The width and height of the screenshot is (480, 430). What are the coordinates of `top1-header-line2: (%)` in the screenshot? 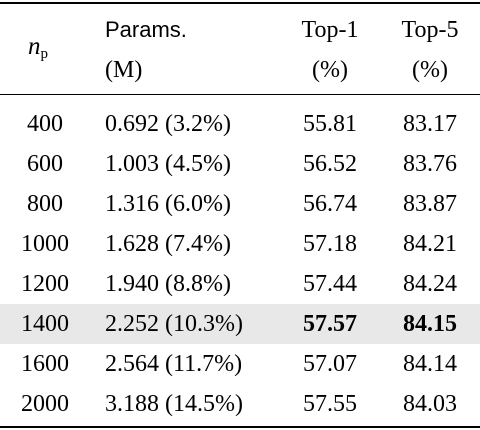 It's located at (330, 70).